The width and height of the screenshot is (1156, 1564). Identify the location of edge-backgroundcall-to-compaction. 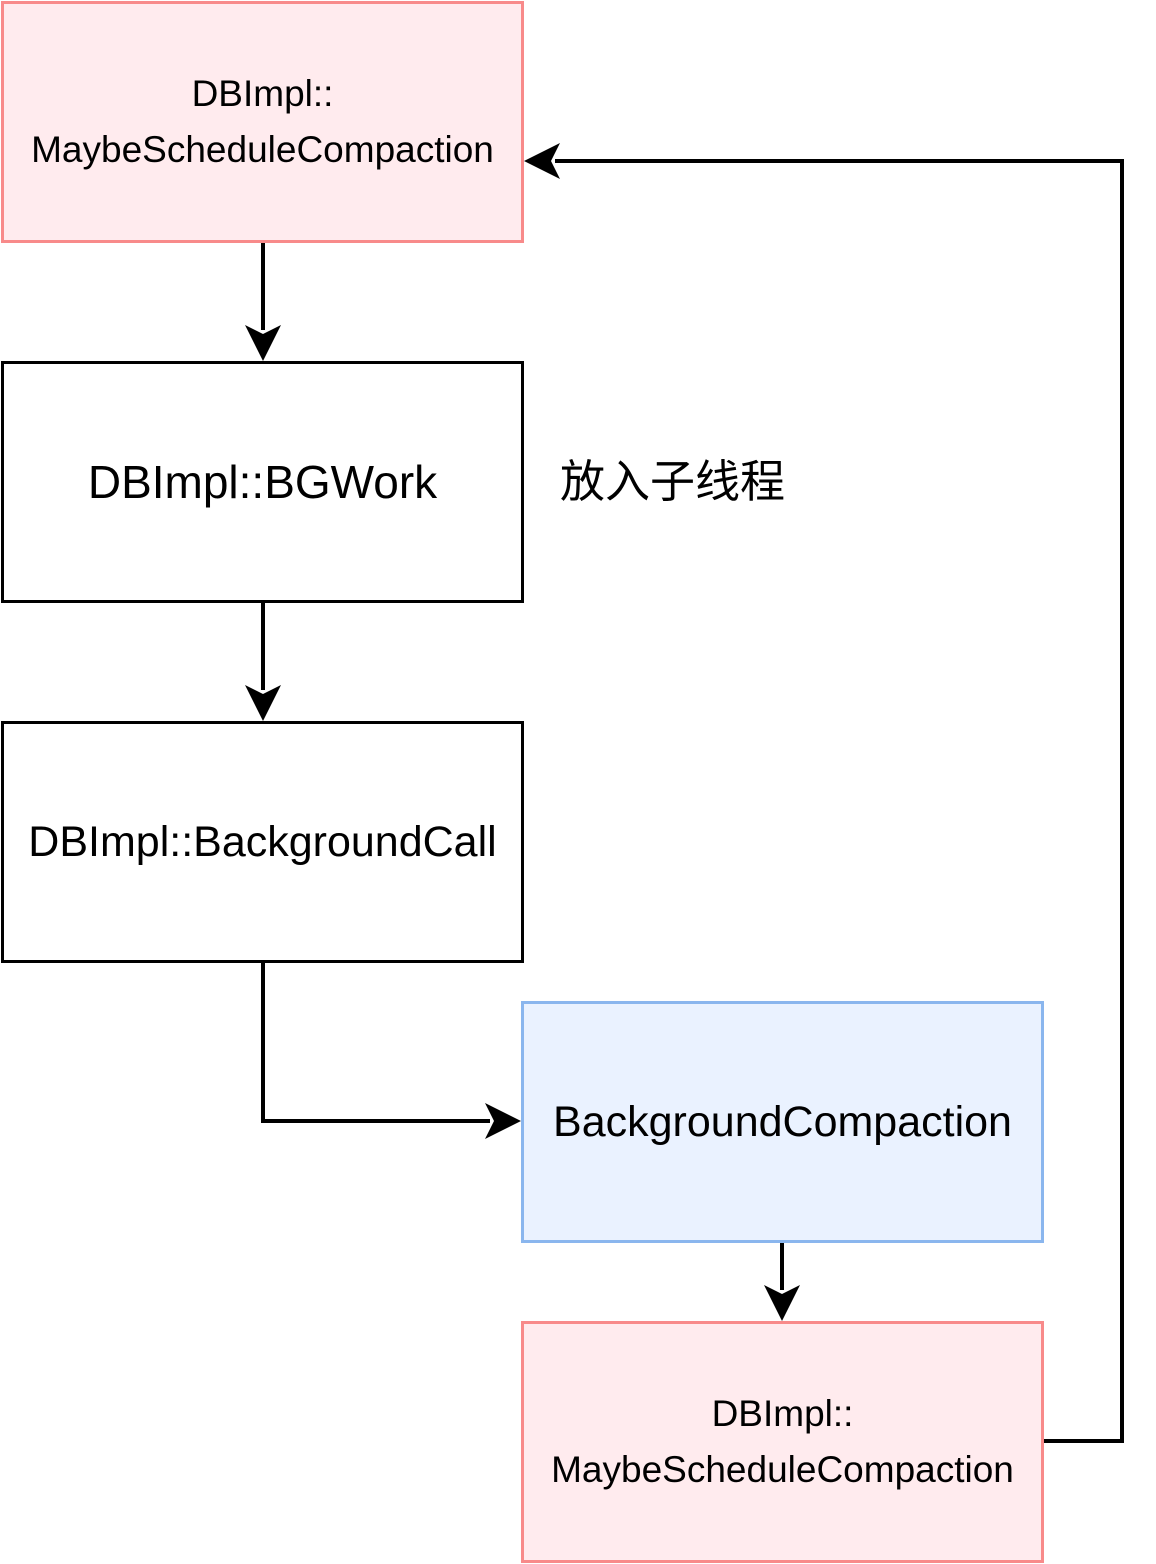
(391, 1051).